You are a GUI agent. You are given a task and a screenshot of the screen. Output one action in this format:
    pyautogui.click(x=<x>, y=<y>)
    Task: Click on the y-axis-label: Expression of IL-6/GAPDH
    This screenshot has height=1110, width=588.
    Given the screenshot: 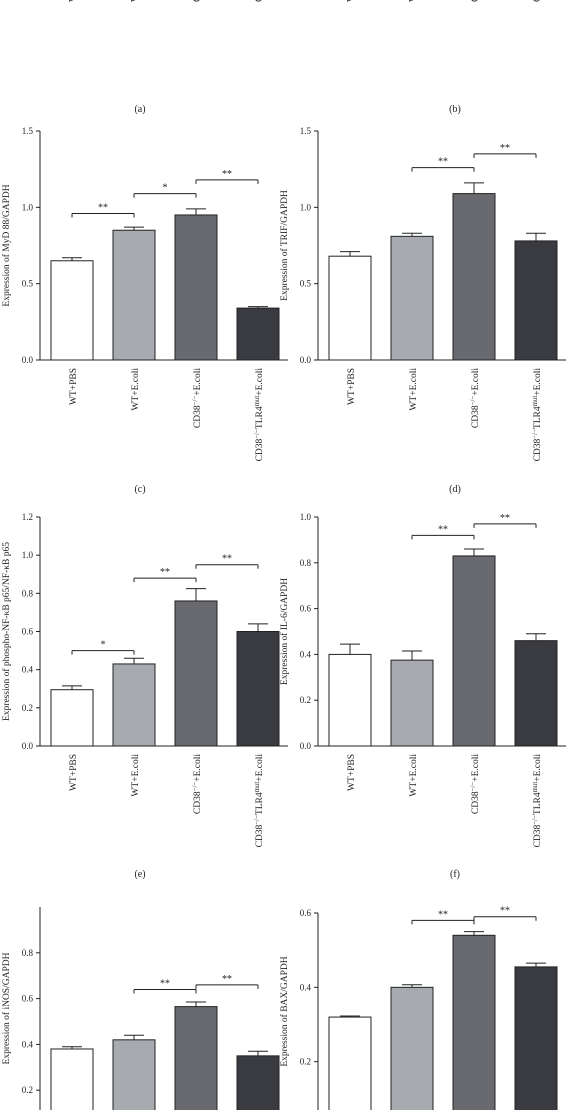 What is the action you would take?
    pyautogui.click(x=284, y=631)
    